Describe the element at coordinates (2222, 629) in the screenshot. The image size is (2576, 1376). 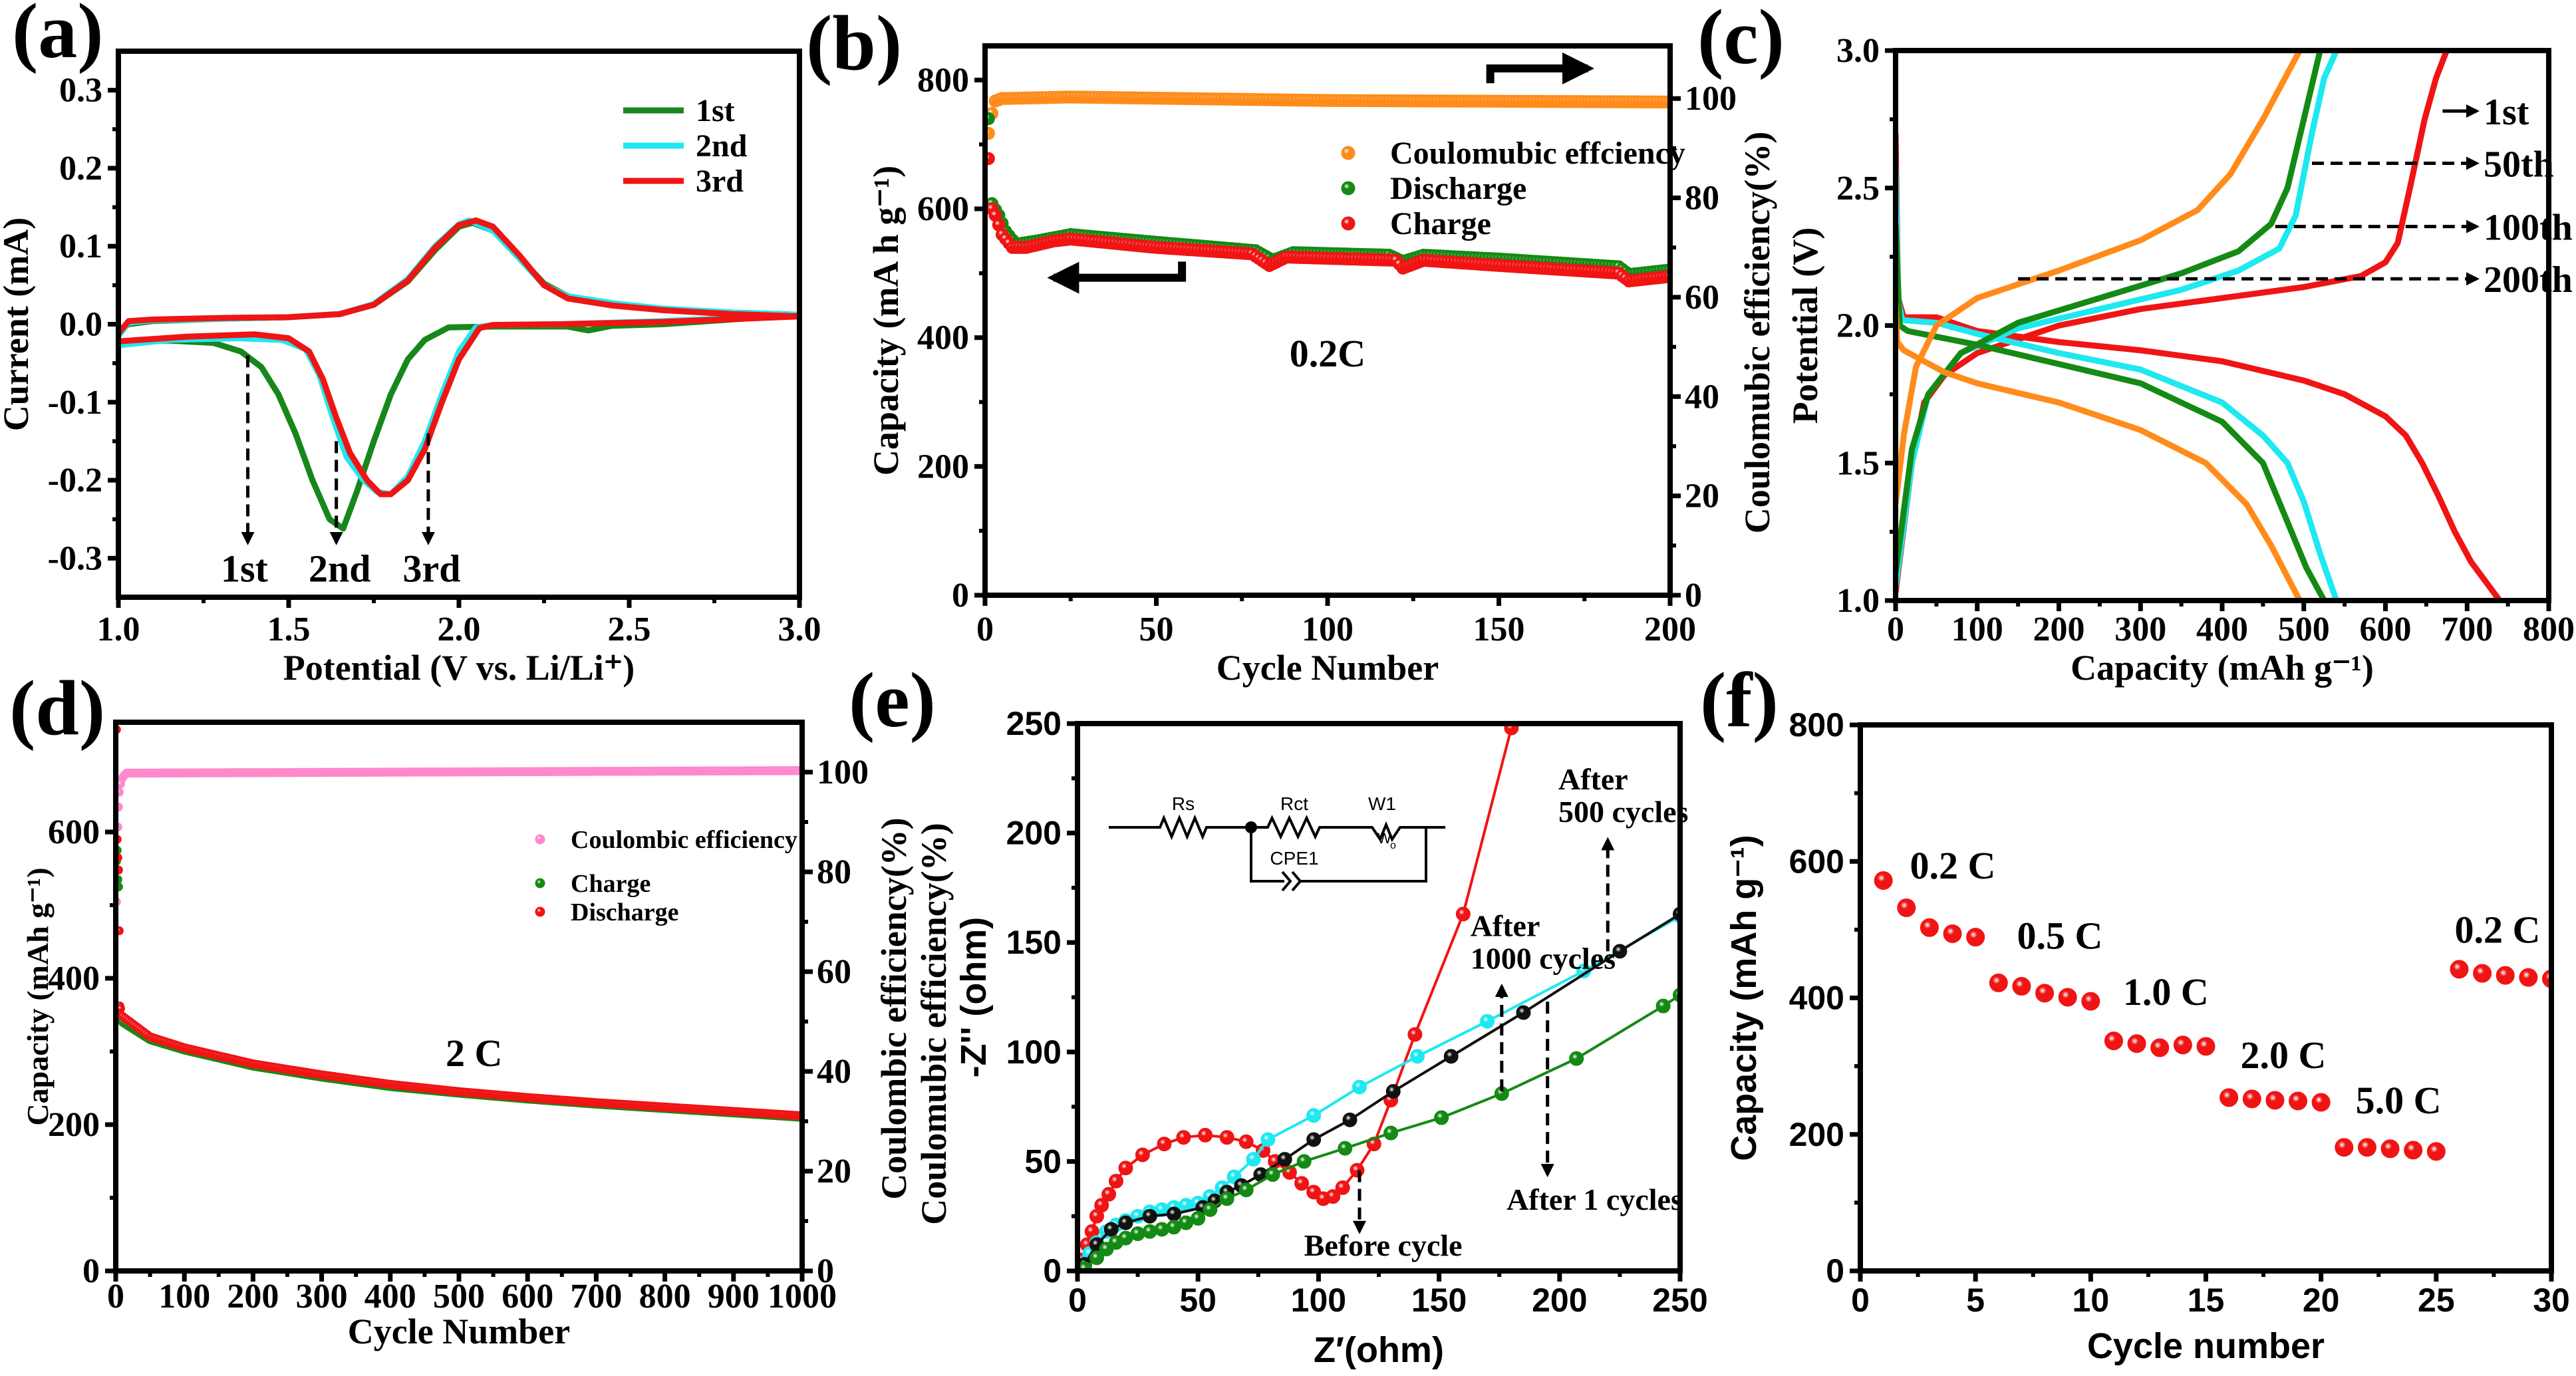
I see `x-tick-label: 400` at that location.